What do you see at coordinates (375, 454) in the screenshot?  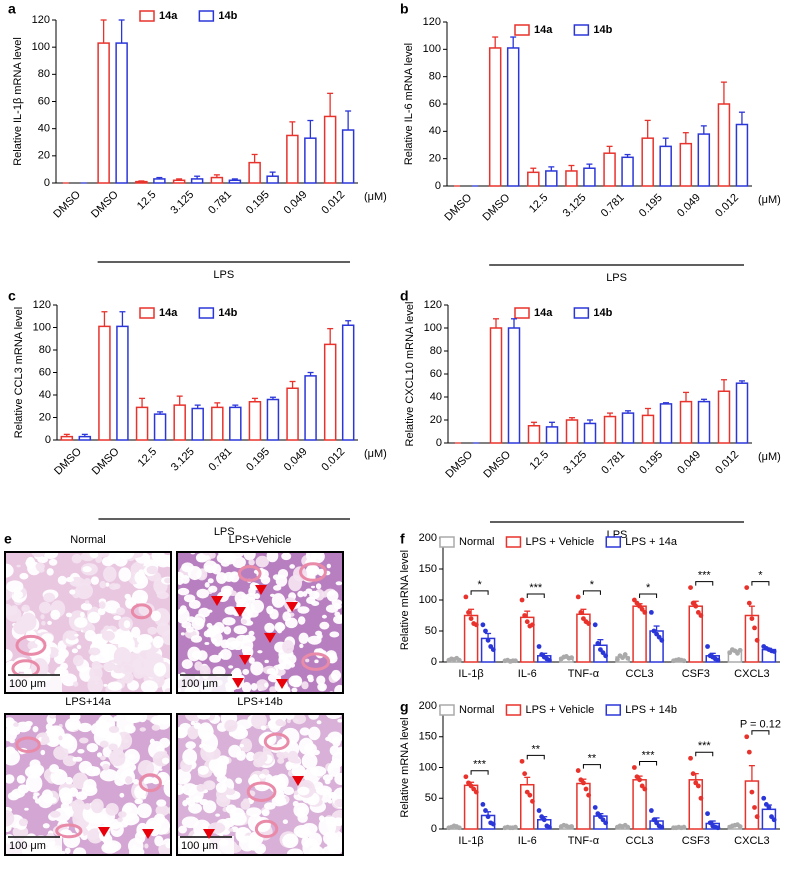 I see `x-unit: (μM)` at bounding box center [375, 454].